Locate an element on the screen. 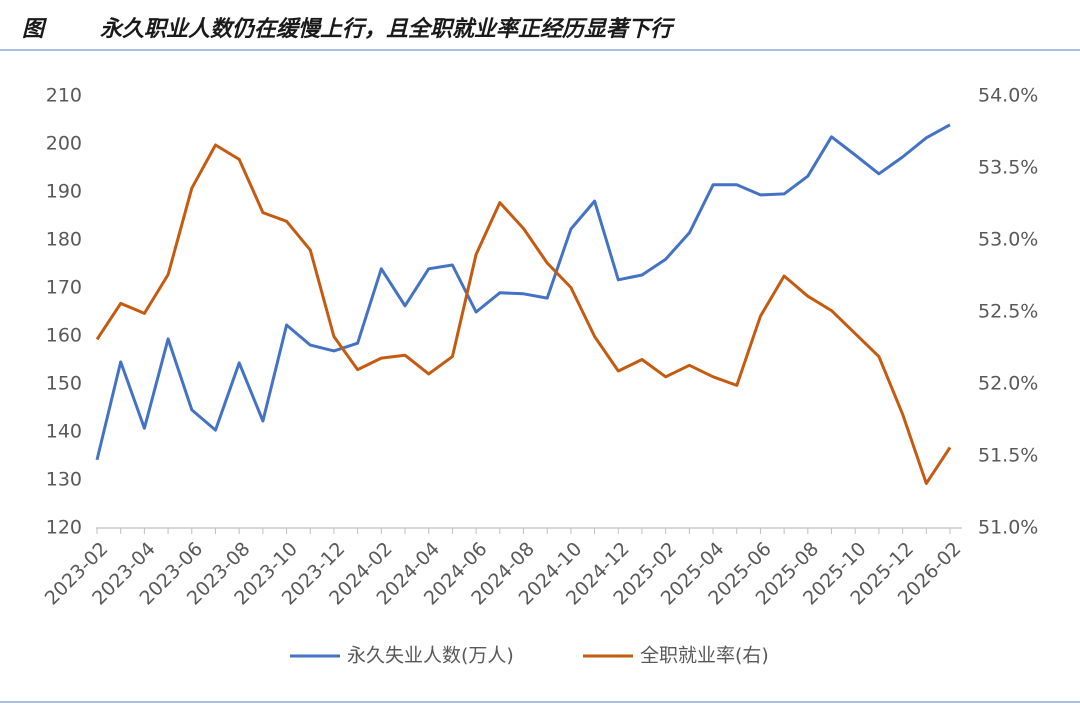 This screenshot has width=1080, height=708. legend-label: 永久失业人数(万人) is located at coordinates (430, 656).